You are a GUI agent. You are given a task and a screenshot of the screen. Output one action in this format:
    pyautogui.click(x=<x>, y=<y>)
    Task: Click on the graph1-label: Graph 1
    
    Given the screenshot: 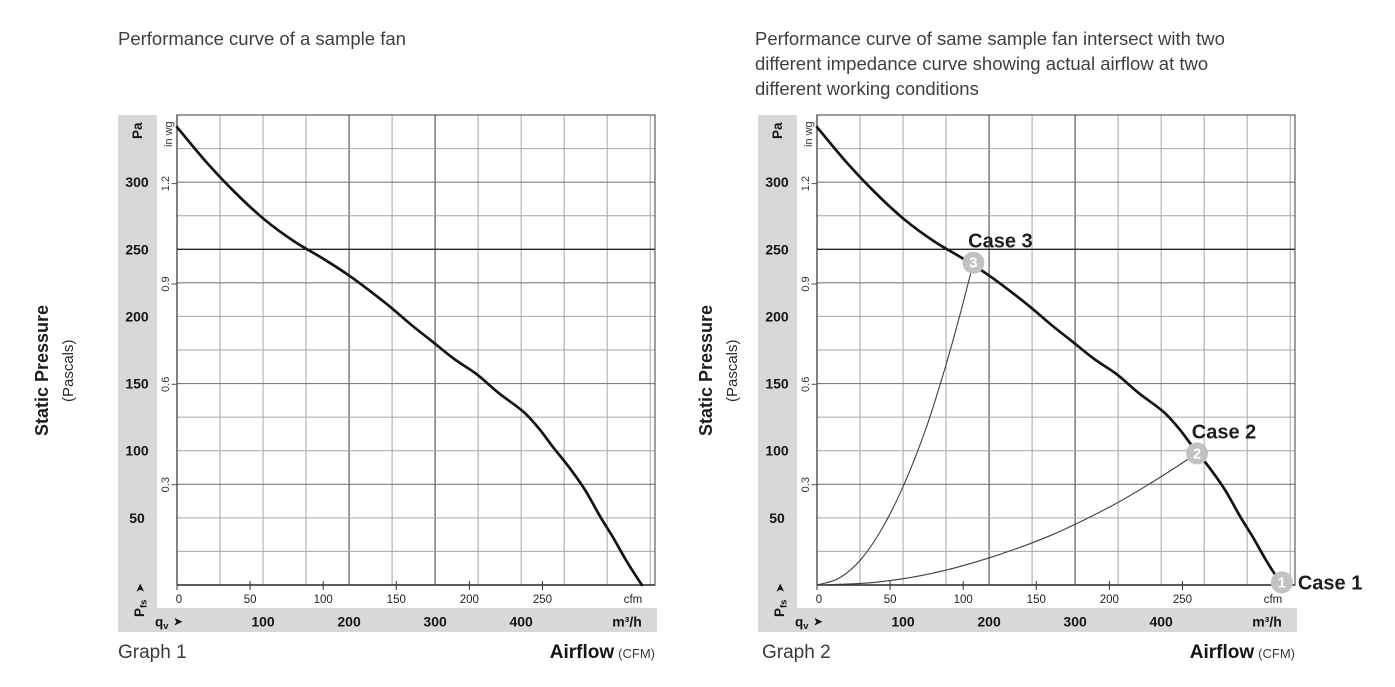 What is the action you would take?
    pyautogui.click(x=152, y=652)
    